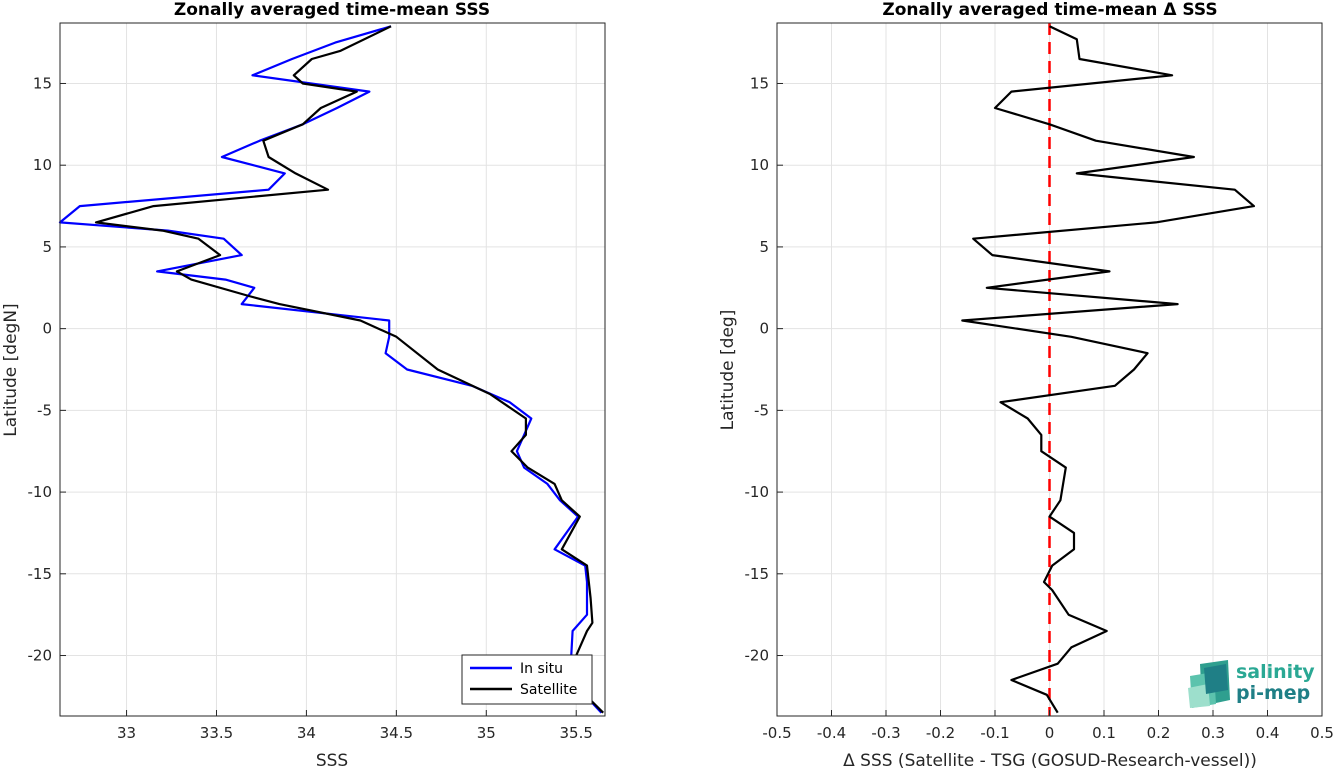 Image resolution: width=1336 pixels, height=769 pixels. Describe the element at coordinates (759, 83) in the screenshot. I see `right-y-tick-label: 15` at that location.